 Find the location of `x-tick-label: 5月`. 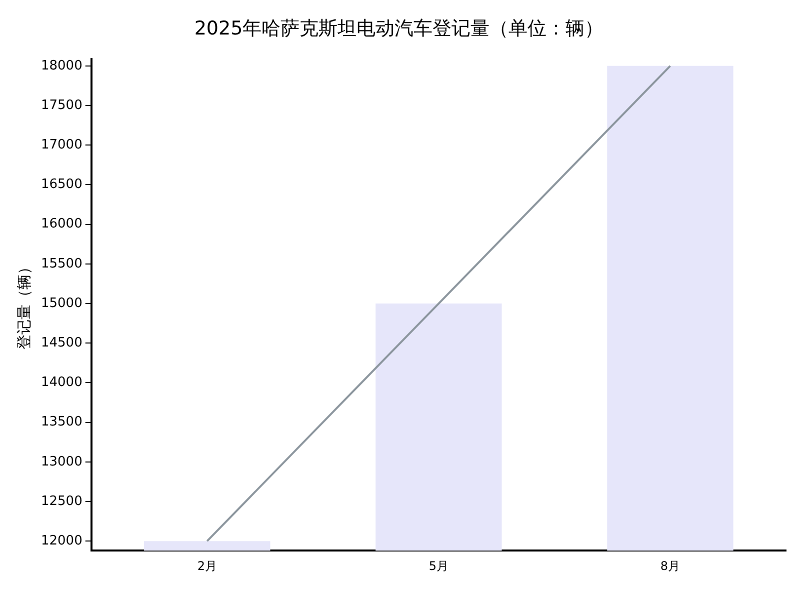

x-tick-label: 5月 is located at coordinates (438, 565).